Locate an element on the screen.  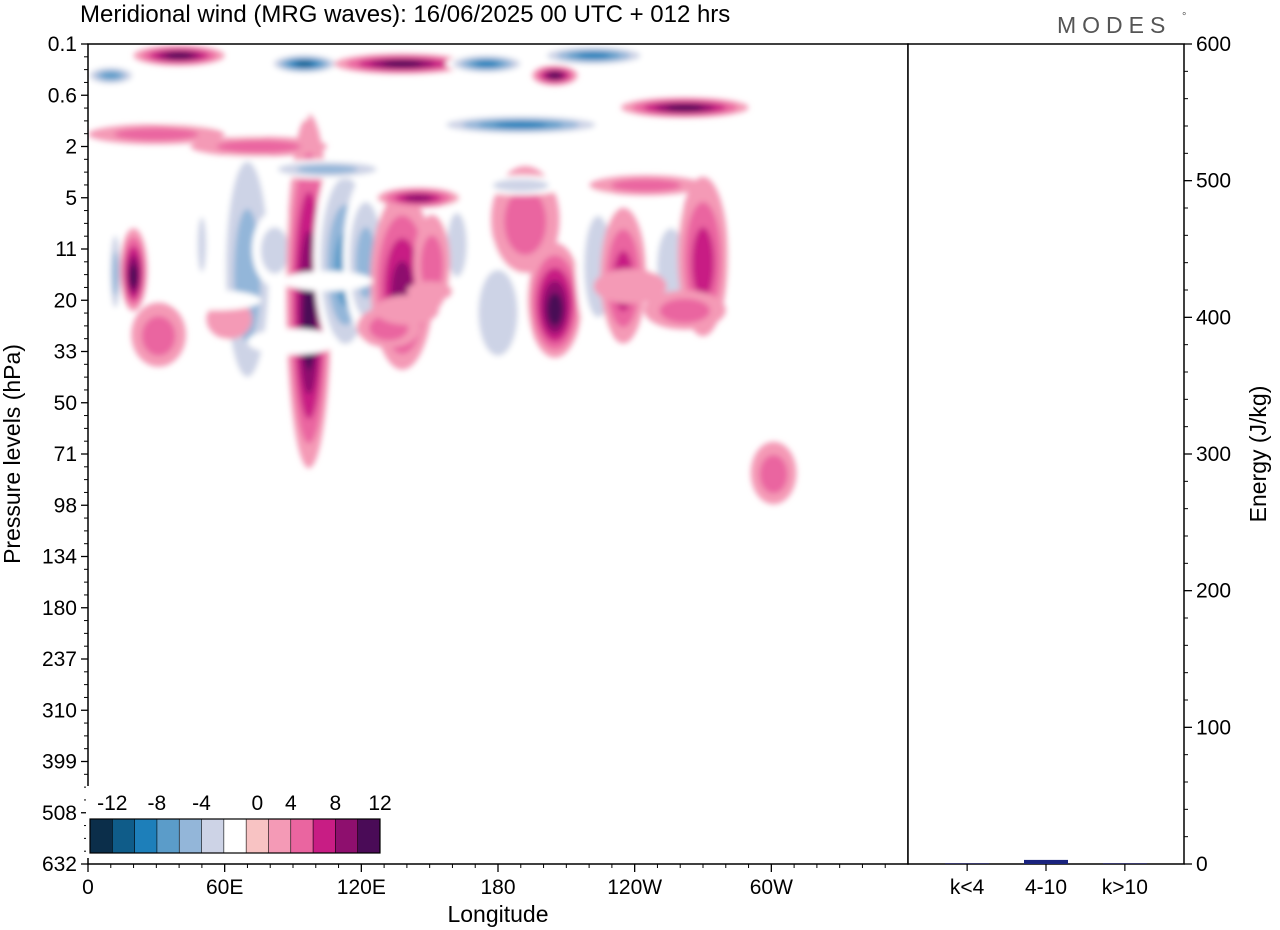
wavenumber-tick-label: k<4 is located at coordinates (967, 887).